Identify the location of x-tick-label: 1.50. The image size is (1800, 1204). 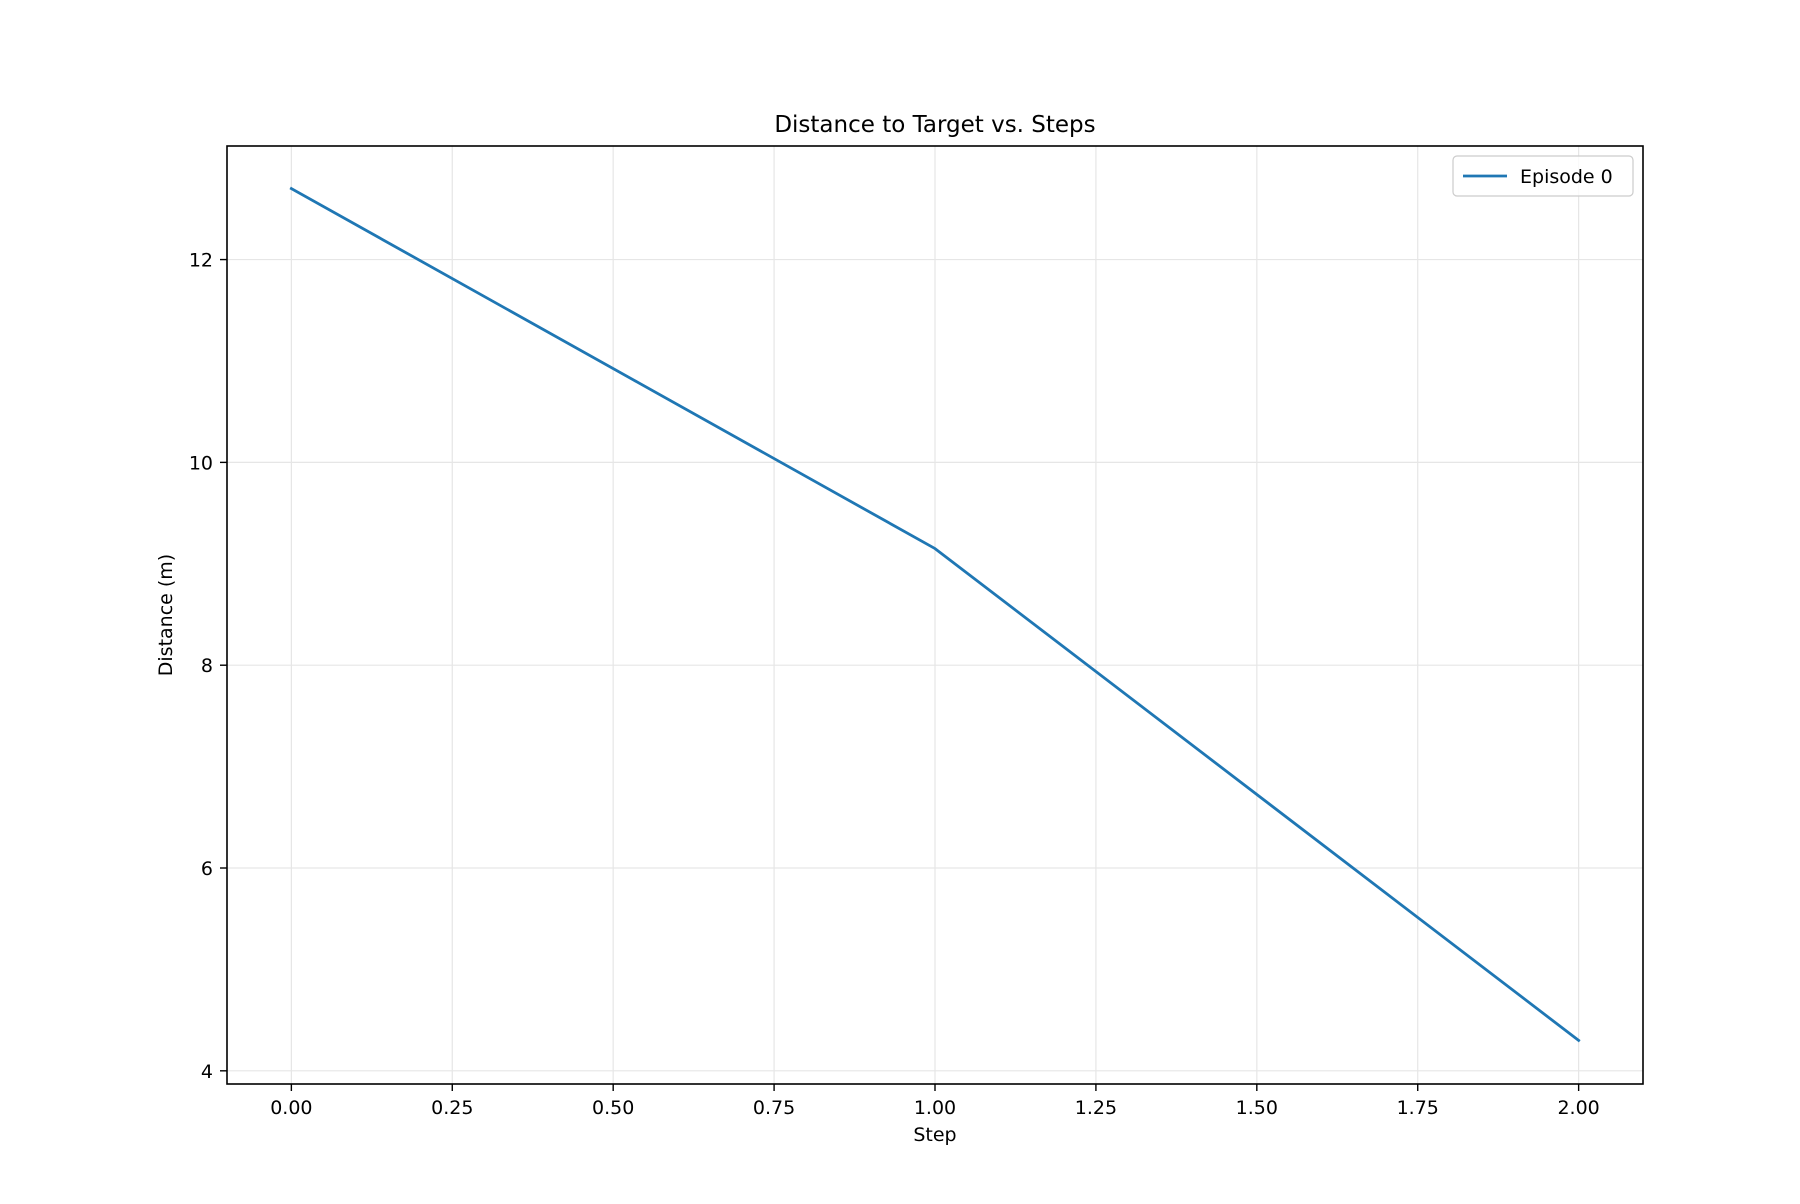
(1257, 1108).